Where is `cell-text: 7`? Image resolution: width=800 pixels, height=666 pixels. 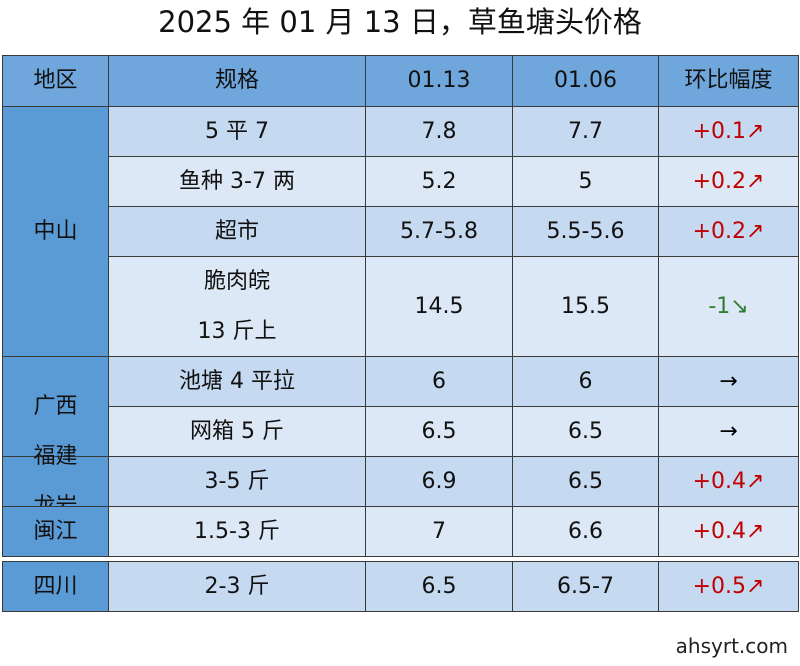 cell-text: 7 is located at coordinates (439, 531).